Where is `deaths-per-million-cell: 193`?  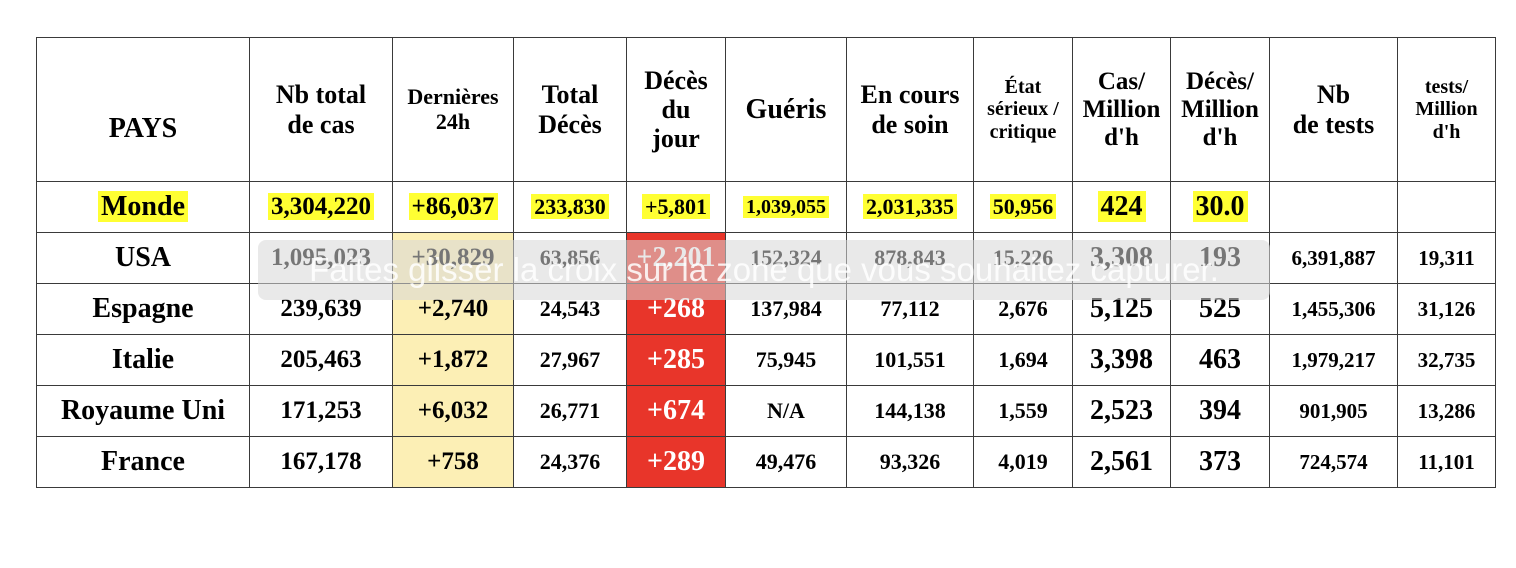 deaths-per-million-cell: 193 is located at coordinates (1220, 258).